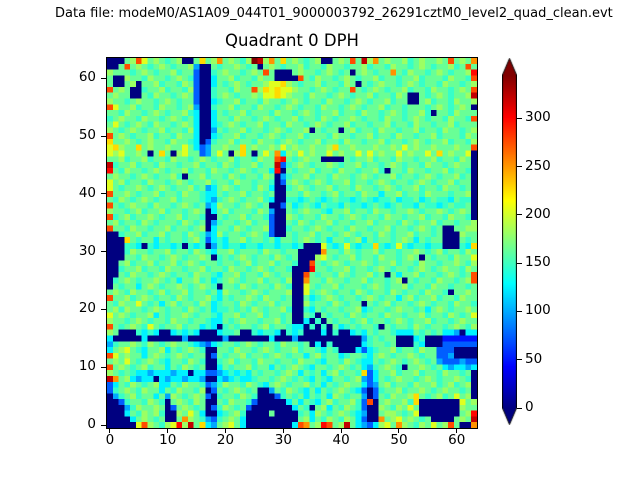  I want to click on colorbar-tick-label: 0, so click(529, 407).